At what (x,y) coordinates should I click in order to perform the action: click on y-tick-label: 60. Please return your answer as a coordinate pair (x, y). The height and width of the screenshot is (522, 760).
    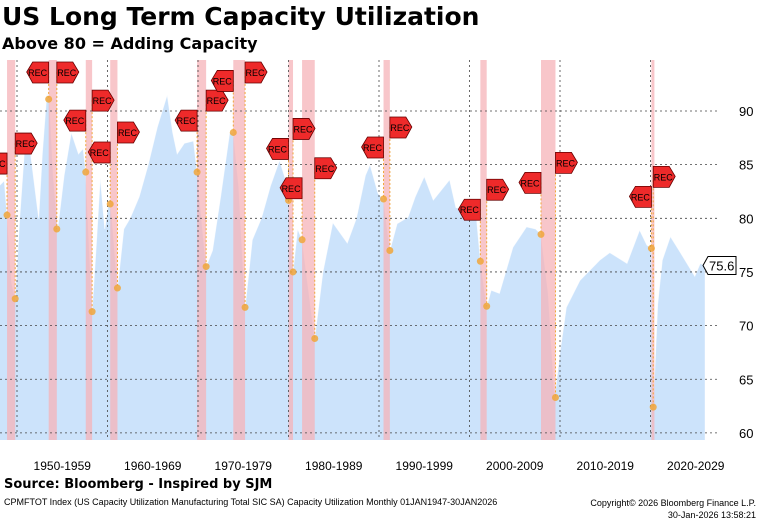
    Looking at the image, I should click on (746, 433).